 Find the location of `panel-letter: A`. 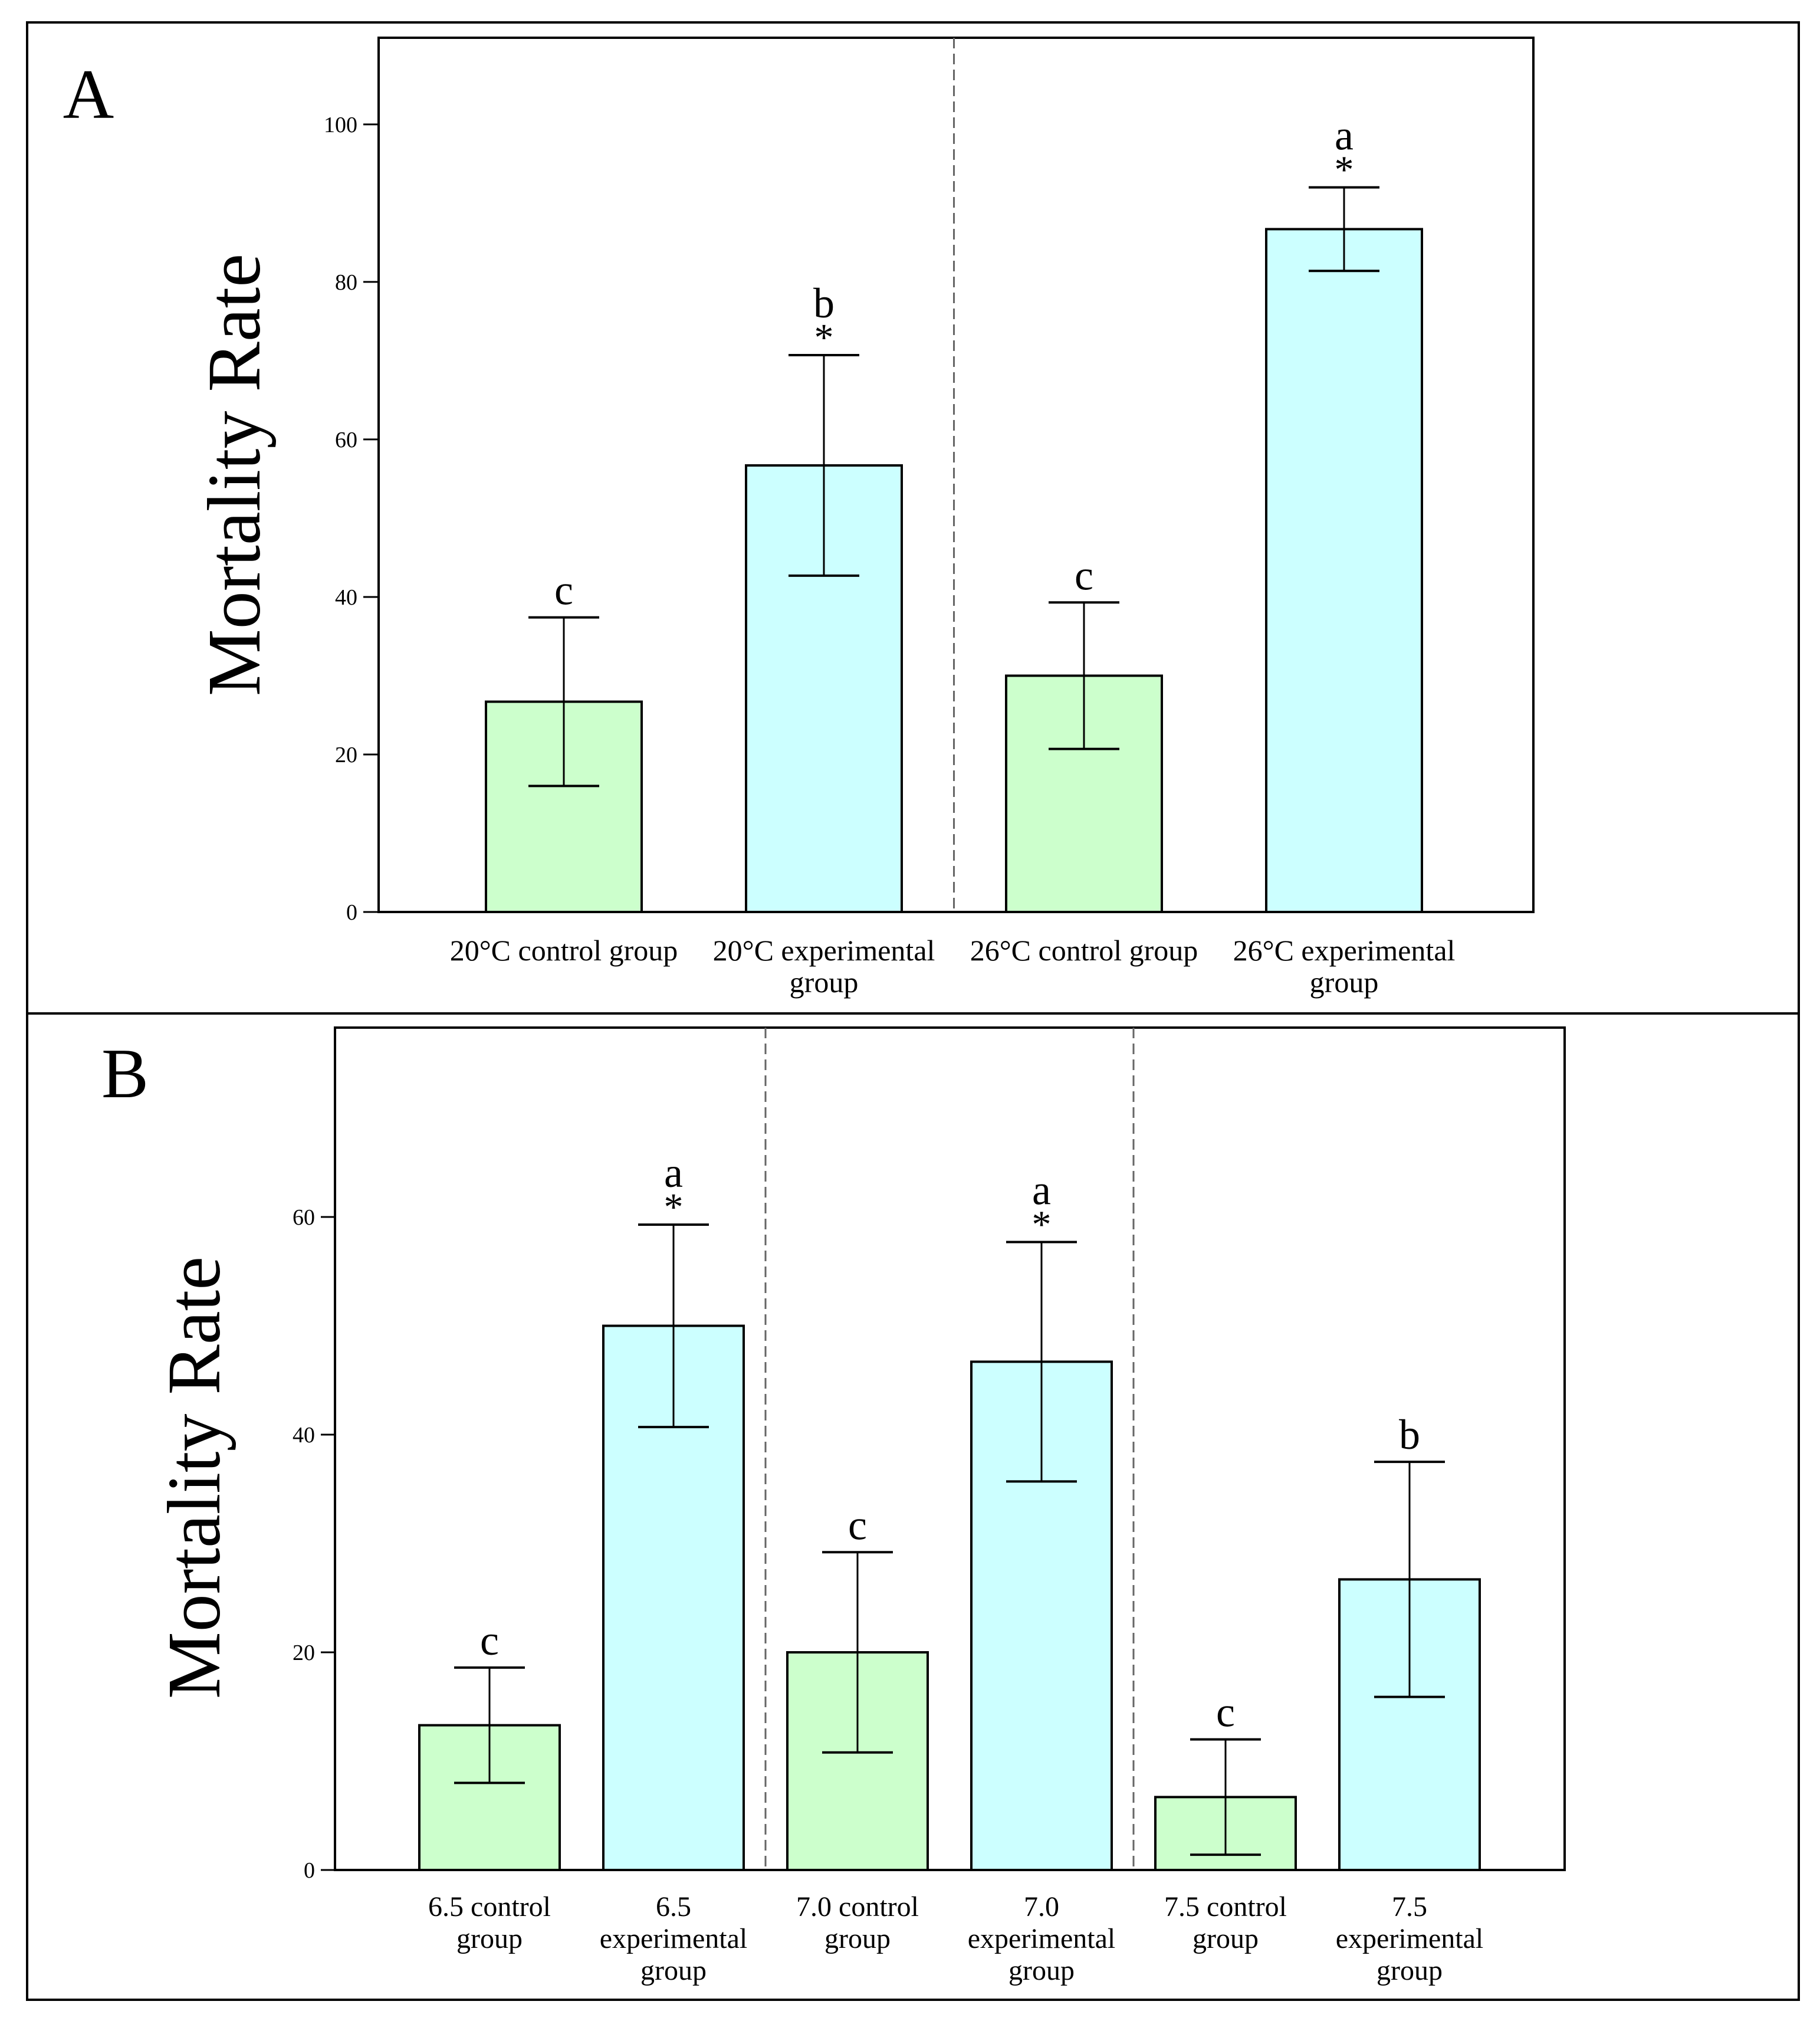

panel-letter: A is located at coordinates (88, 94).